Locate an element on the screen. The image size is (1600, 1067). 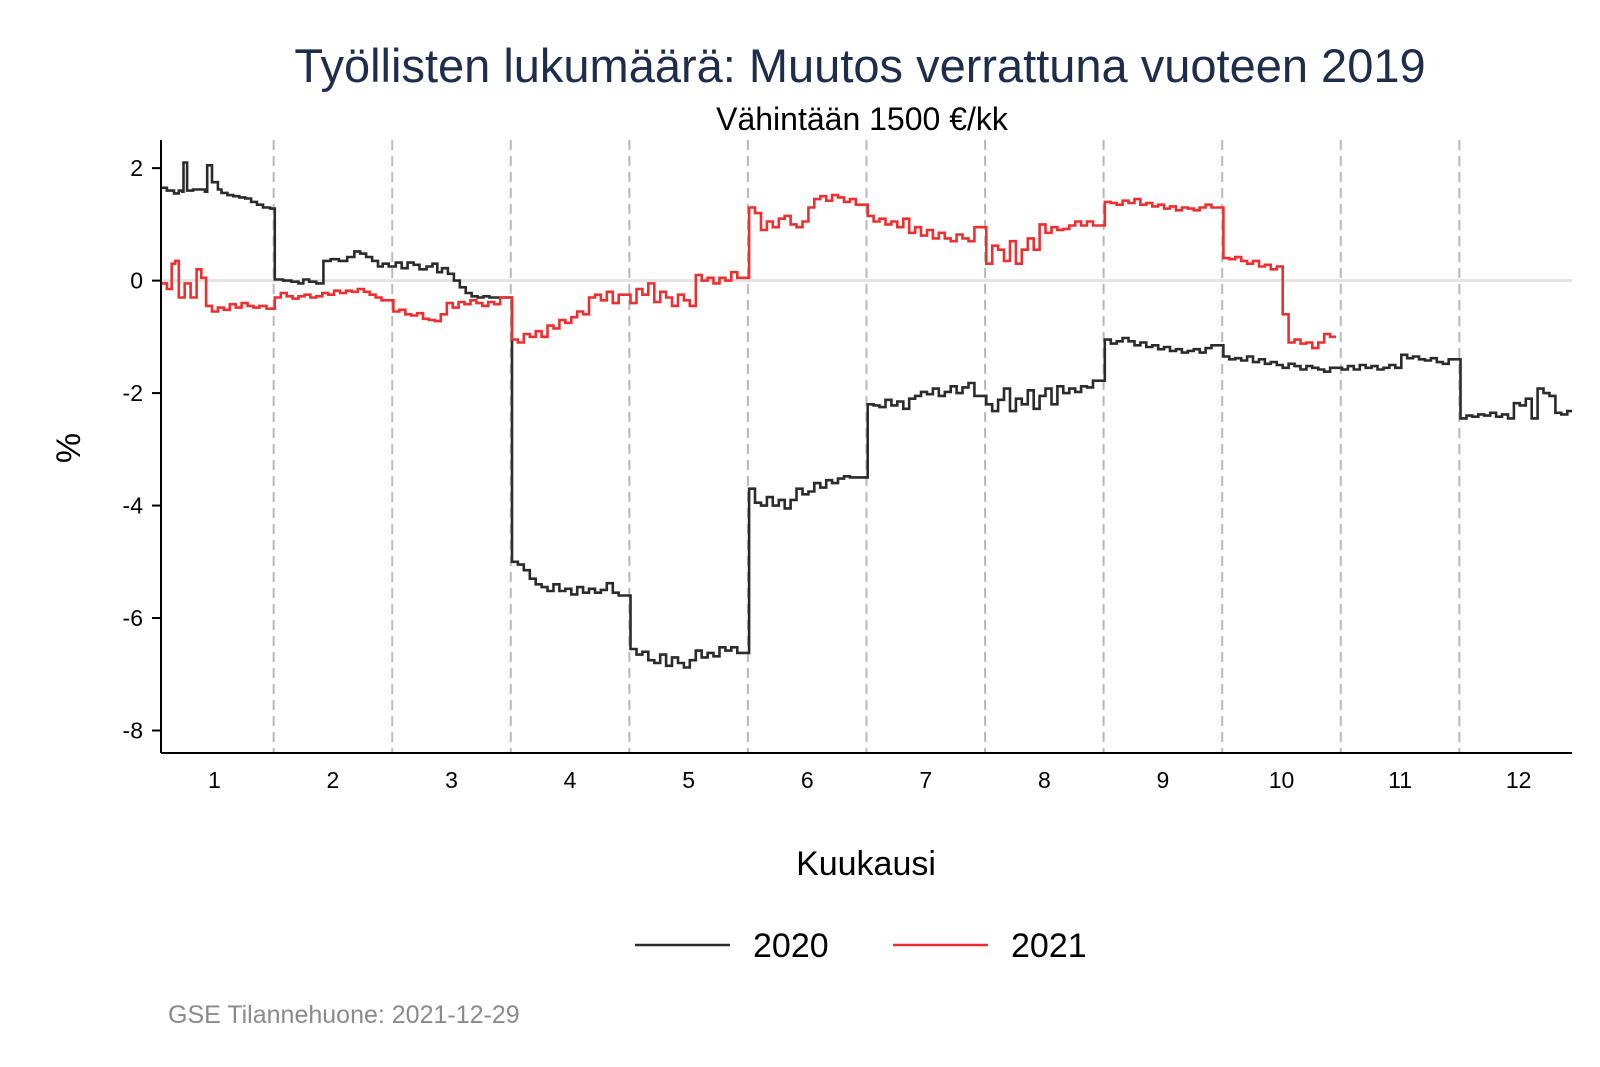
y-tick-label-3: -4 is located at coordinates (133, 506).